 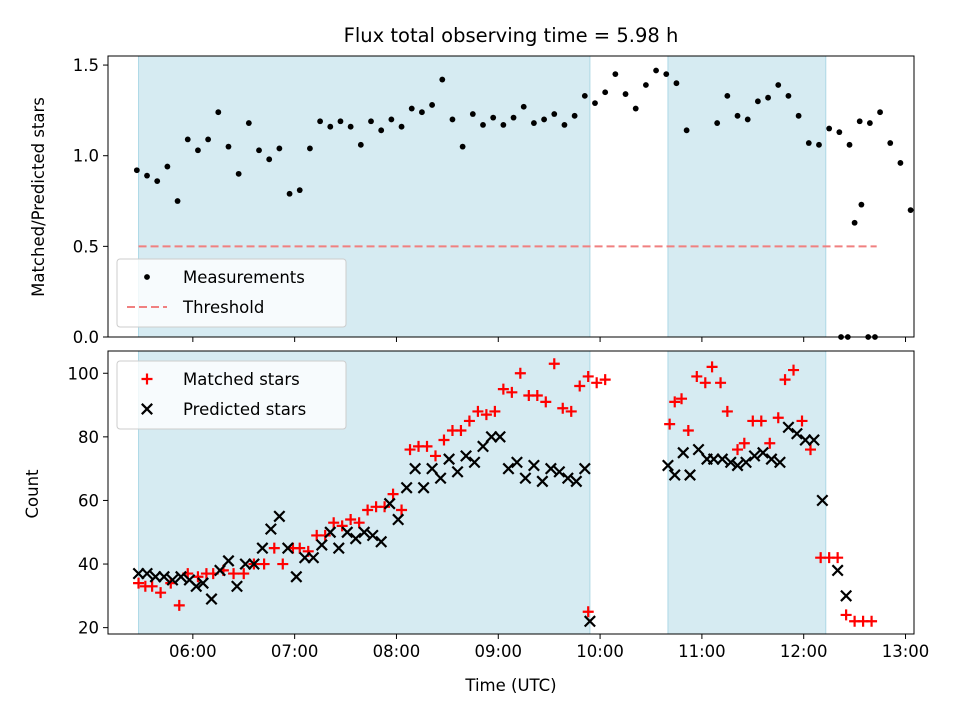 What do you see at coordinates (397, 651) in the screenshot?
I see `x-tick-label: 08:00` at bounding box center [397, 651].